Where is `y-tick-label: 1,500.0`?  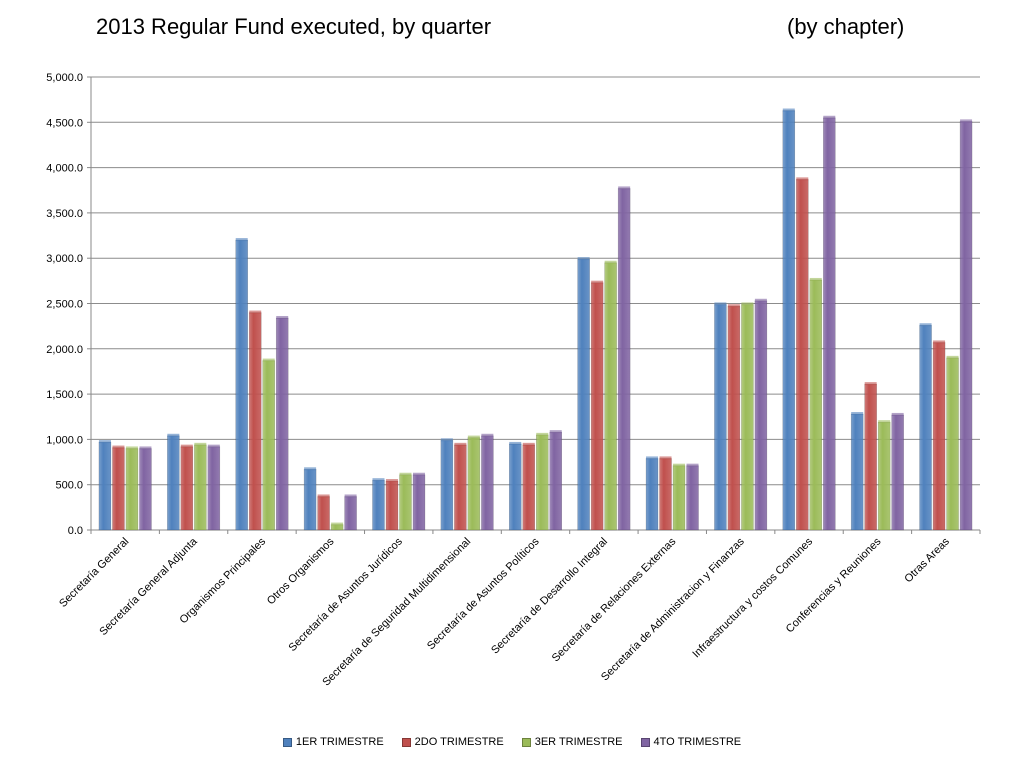 y-tick-label: 1,500.0 is located at coordinates (64, 395).